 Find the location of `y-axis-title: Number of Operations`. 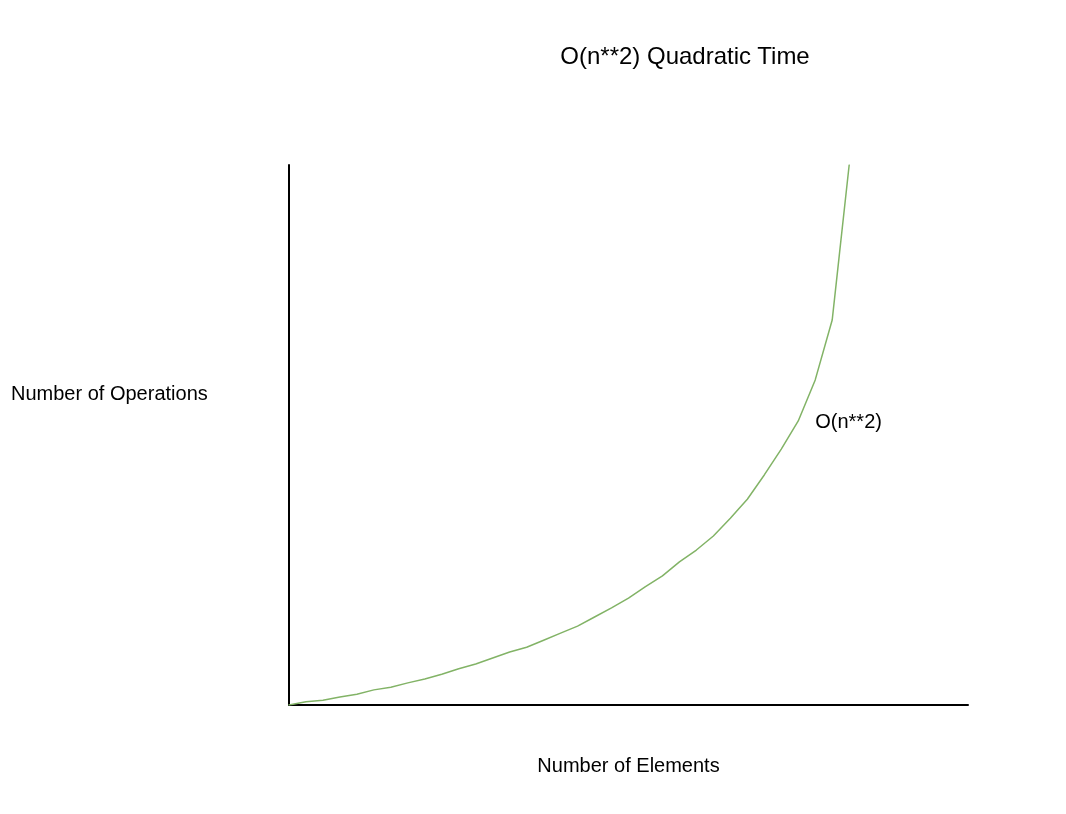

y-axis-title: Number of Operations is located at coordinates (109, 393).